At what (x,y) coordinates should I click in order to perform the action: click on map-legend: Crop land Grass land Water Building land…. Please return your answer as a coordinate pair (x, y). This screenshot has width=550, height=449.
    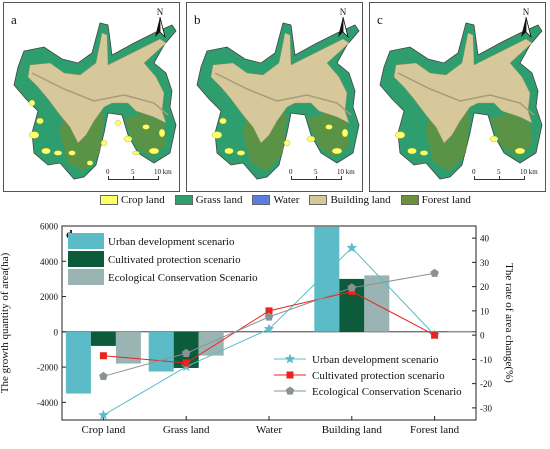
    Looking at the image, I should click on (285, 200).